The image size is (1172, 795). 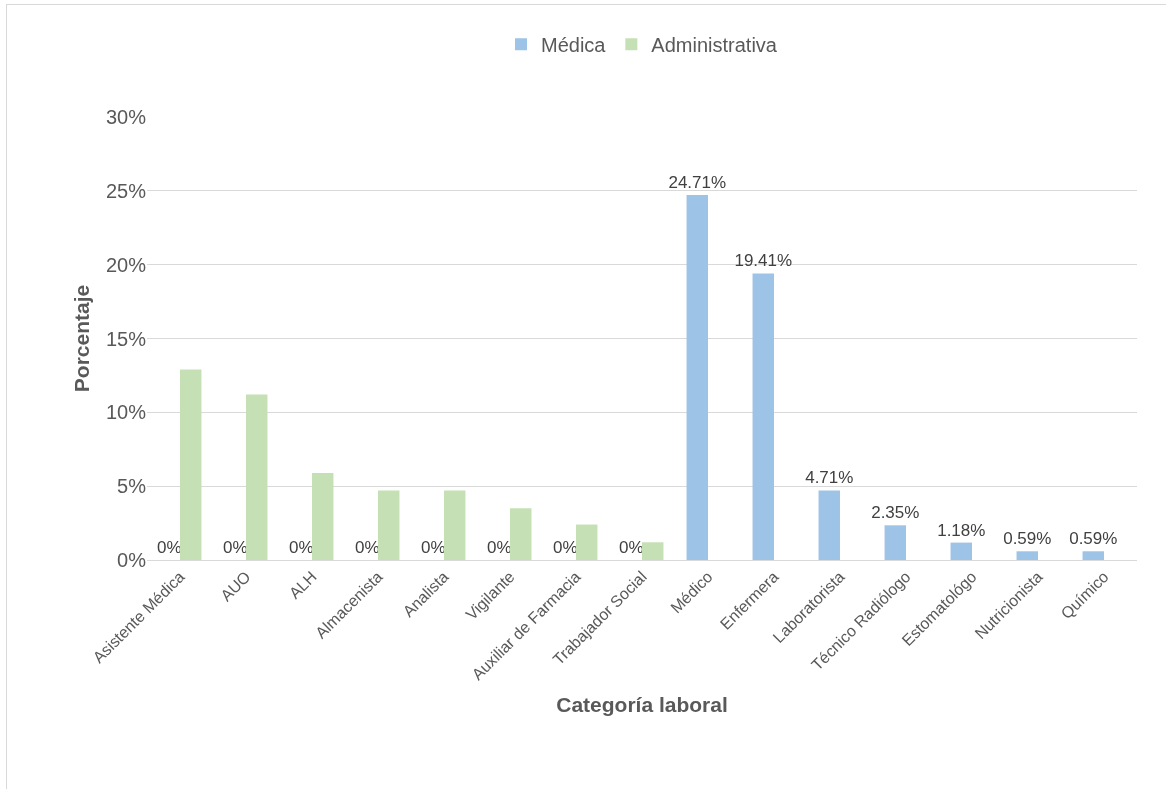 I want to click on legend-label: Médica, so click(x=574, y=45).